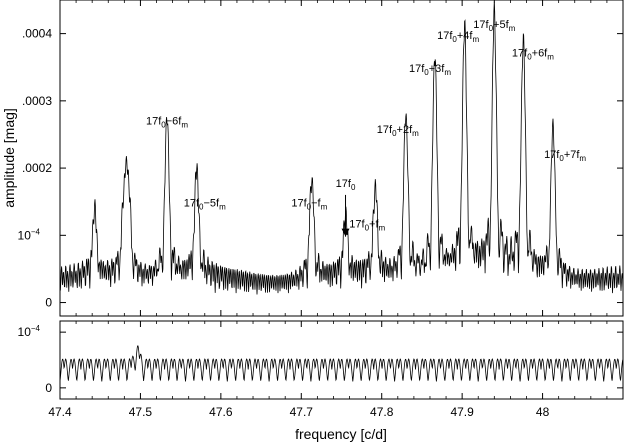 Image resolution: width=624 pixels, height=443 pixels. I want to click on arrow-head-17f0, so click(345, 232).